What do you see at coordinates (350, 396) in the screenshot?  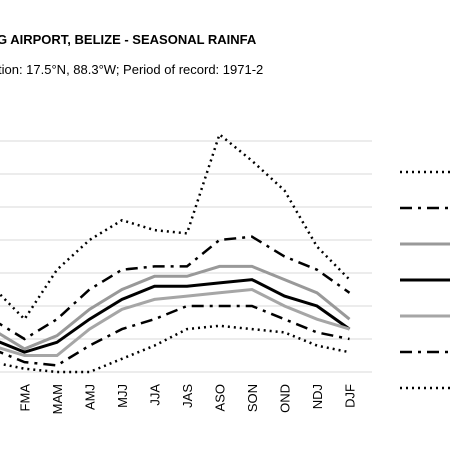 I see `x-tick-label: DJF` at bounding box center [350, 396].